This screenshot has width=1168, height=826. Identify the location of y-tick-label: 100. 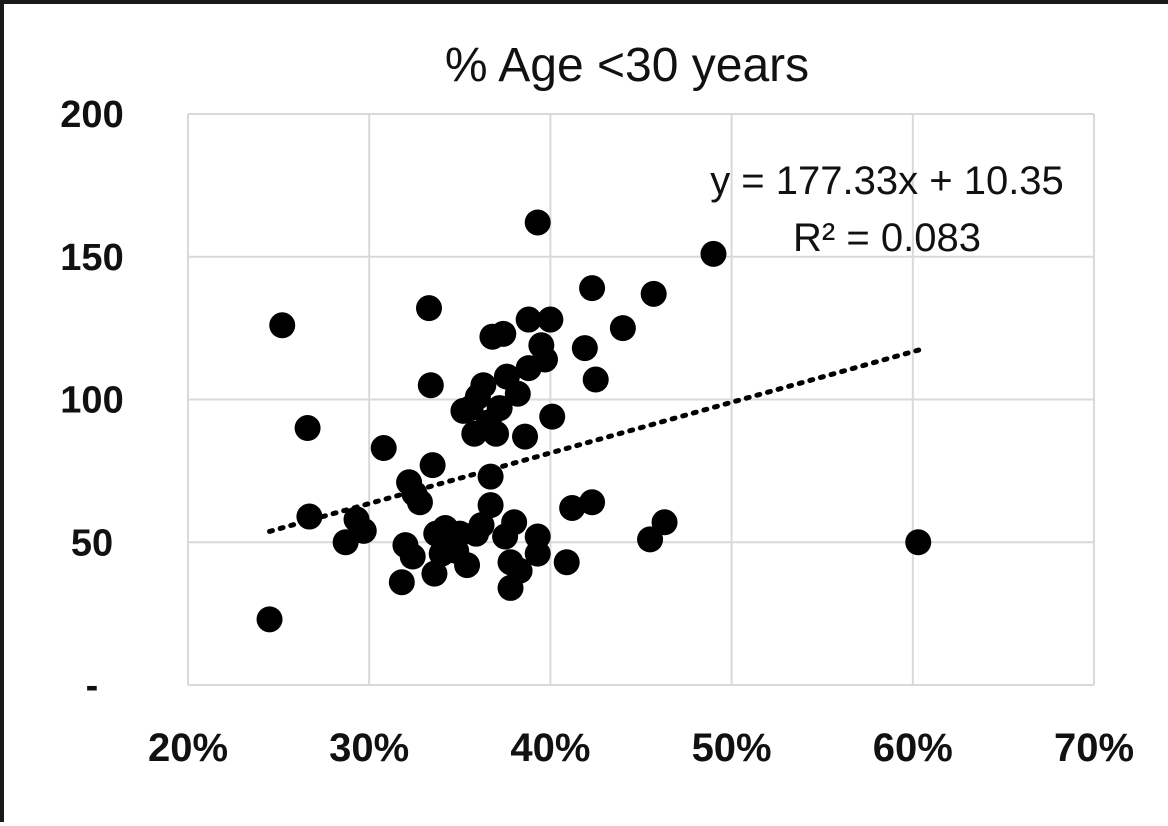
(91, 401).